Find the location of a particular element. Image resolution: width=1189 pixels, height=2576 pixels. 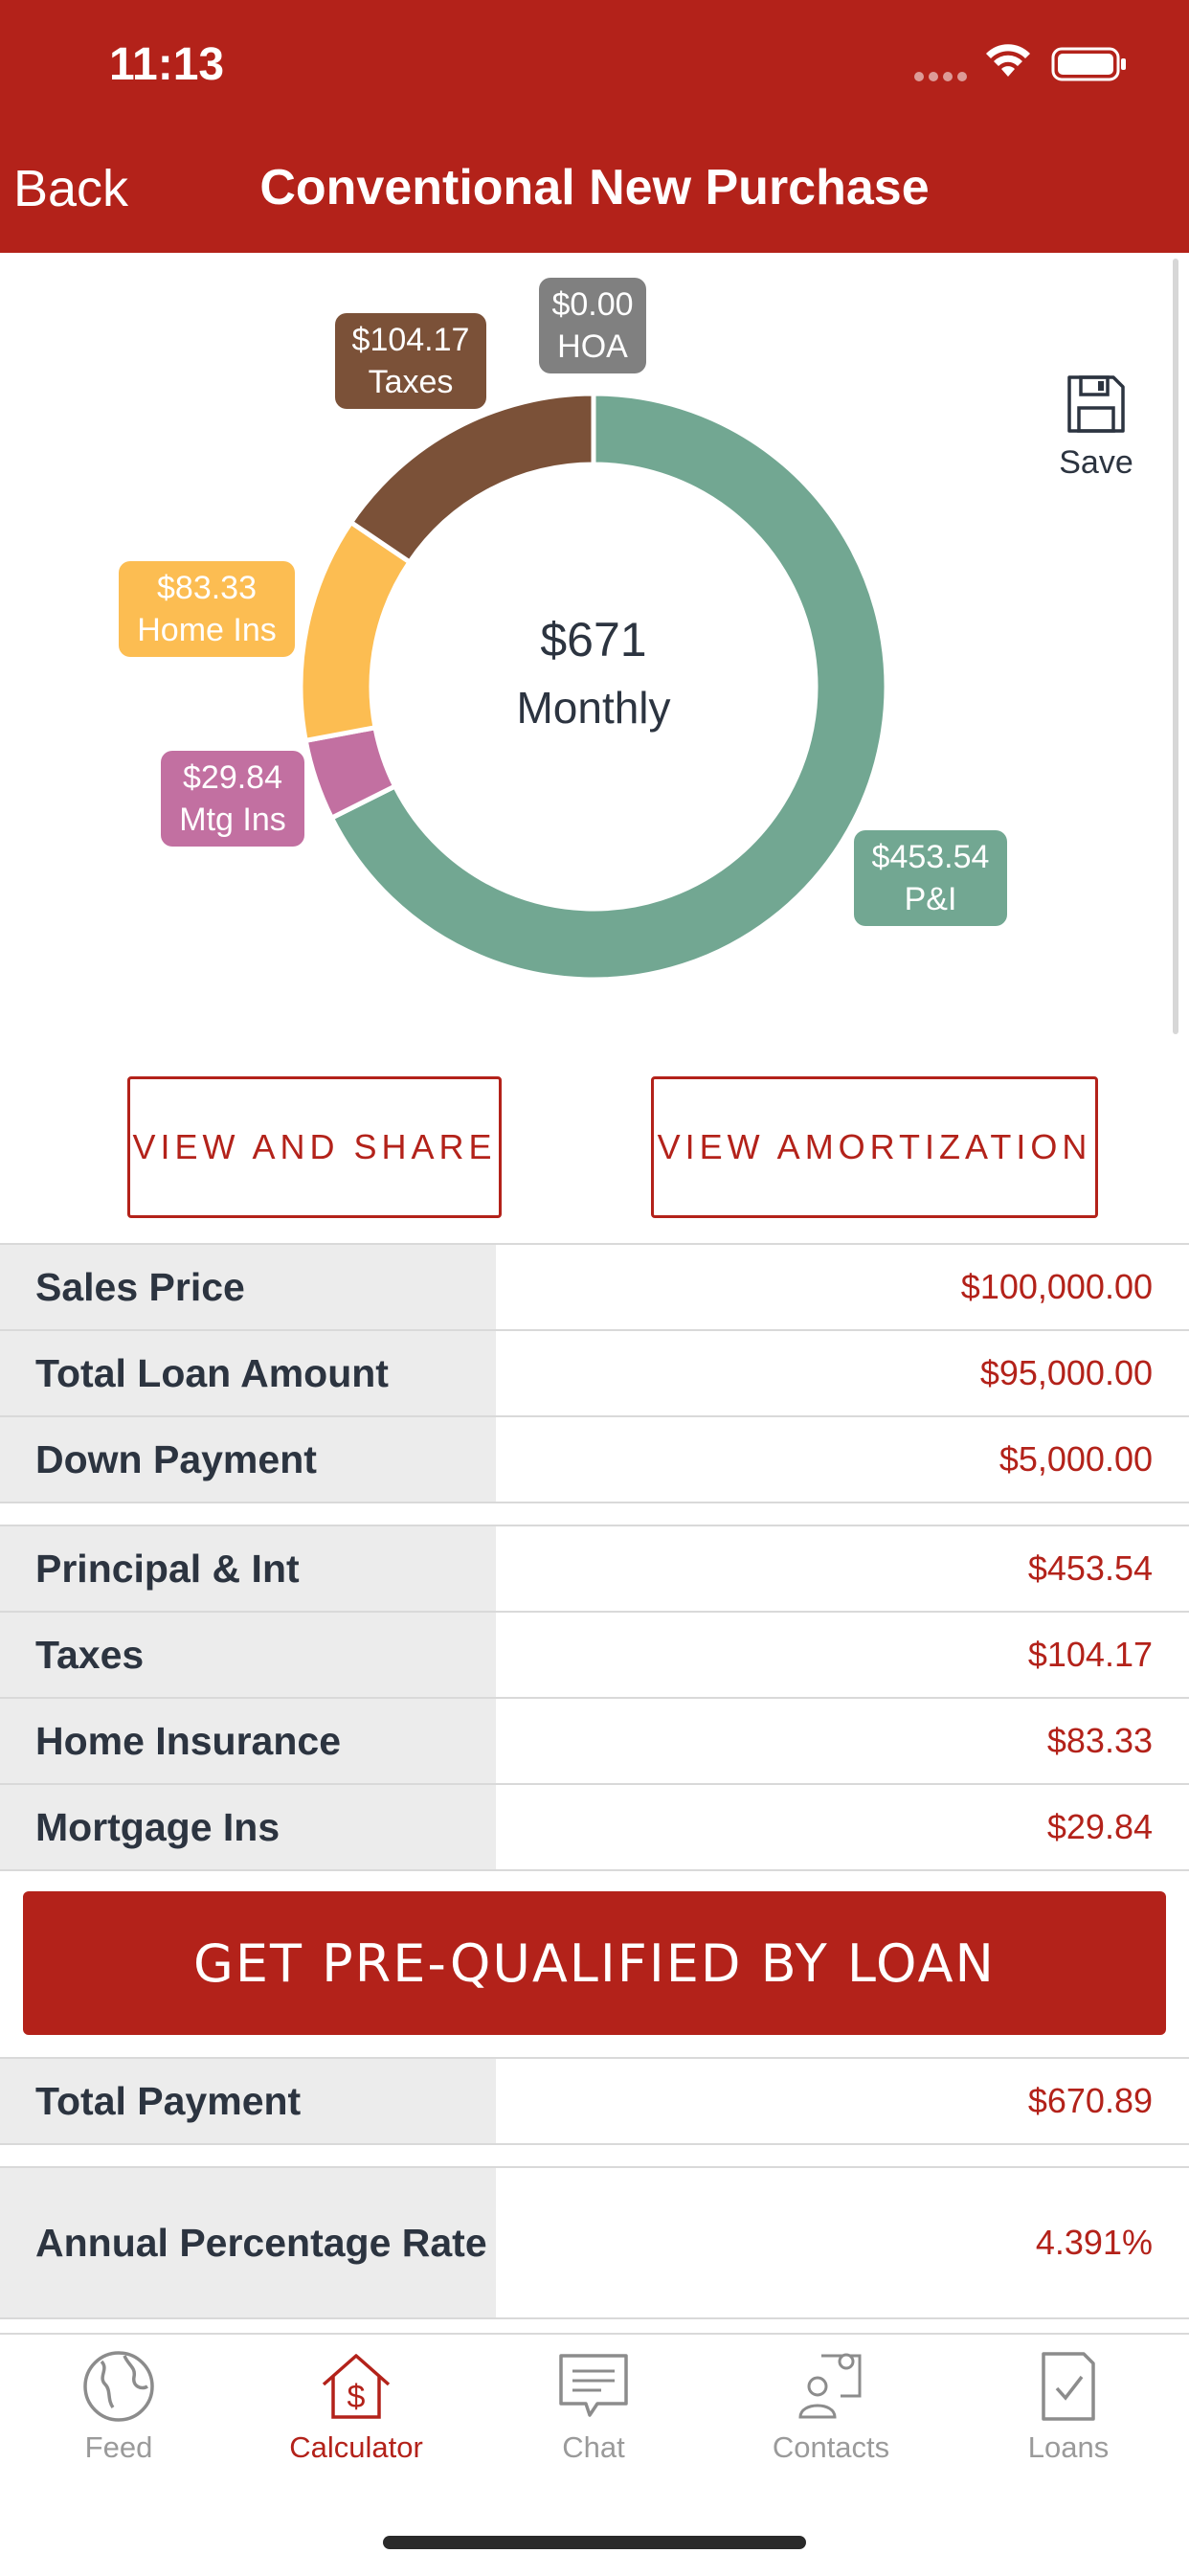

home-ins-name: Home Ins is located at coordinates (207, 630).